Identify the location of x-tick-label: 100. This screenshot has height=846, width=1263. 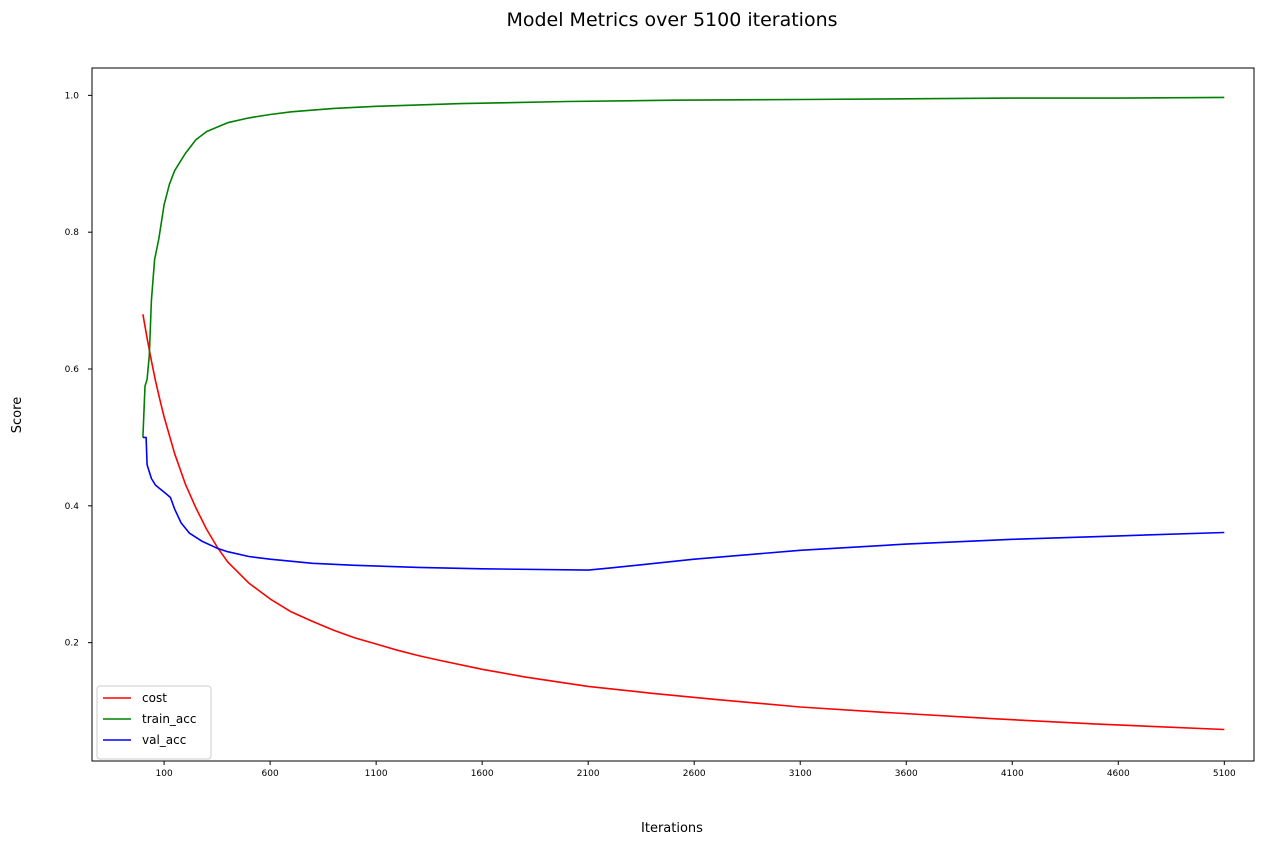
(164, 774).